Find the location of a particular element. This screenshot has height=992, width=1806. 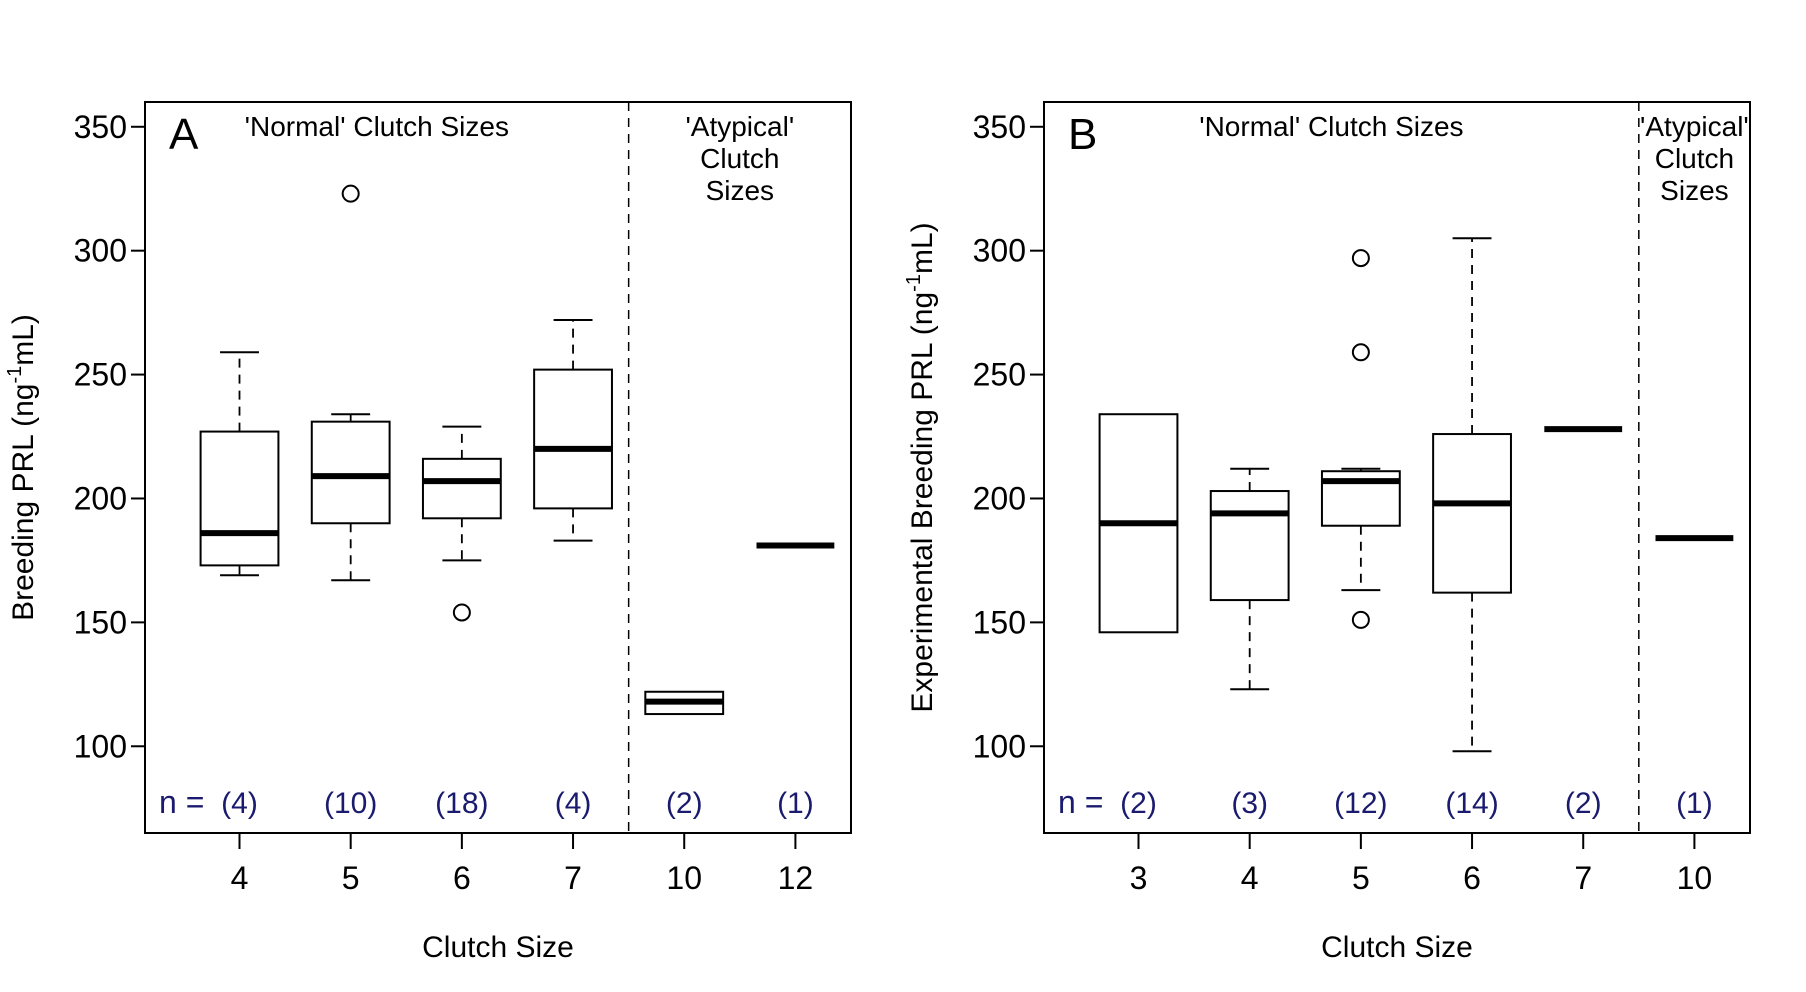

y-axis-title: Breeding PRL (ng-1mL) is located at coordinates (22, 467).